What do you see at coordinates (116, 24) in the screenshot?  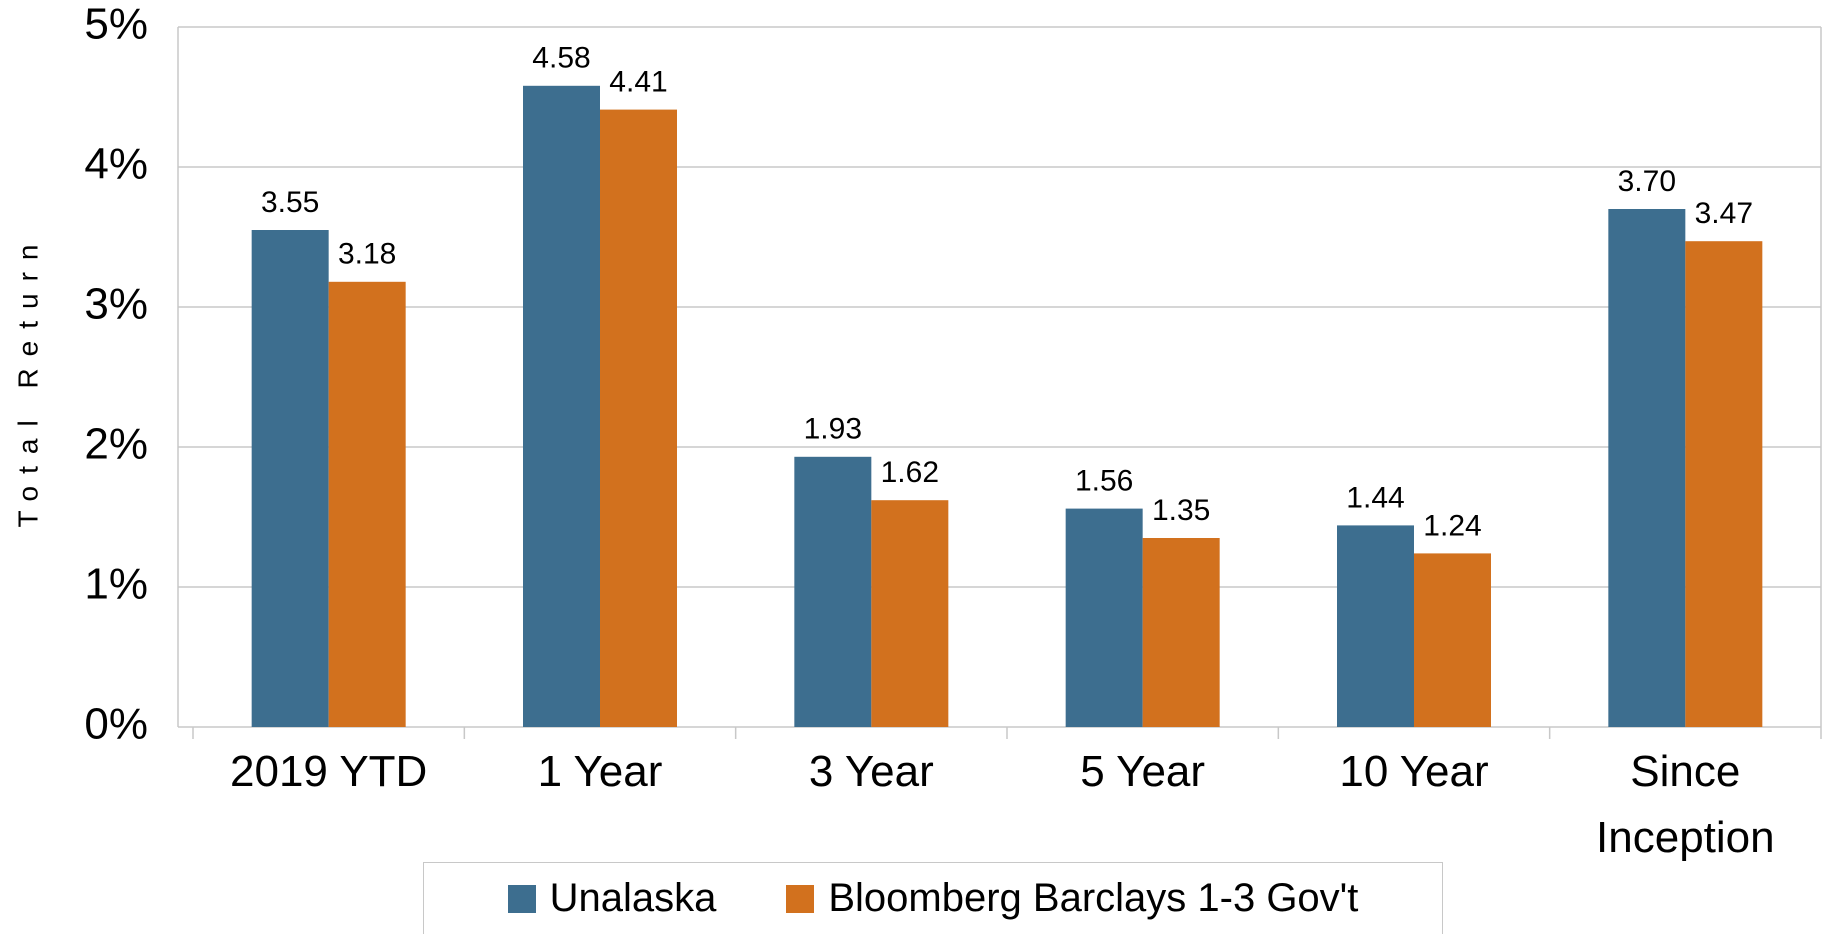 I see `y-tick-label: 5%` at bounding box center [116, 24].